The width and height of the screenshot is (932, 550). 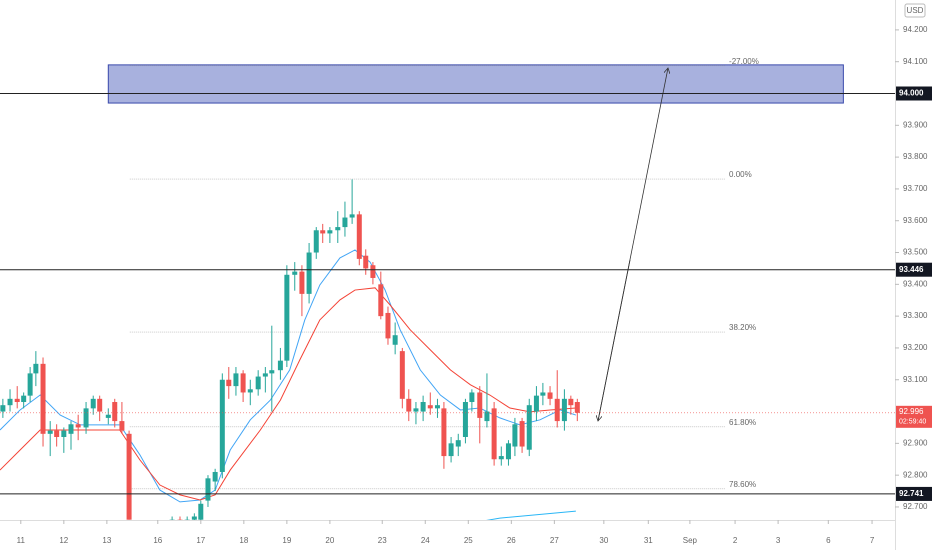 I want to click on x-tick-label: 18, so click(x=243, y=540).